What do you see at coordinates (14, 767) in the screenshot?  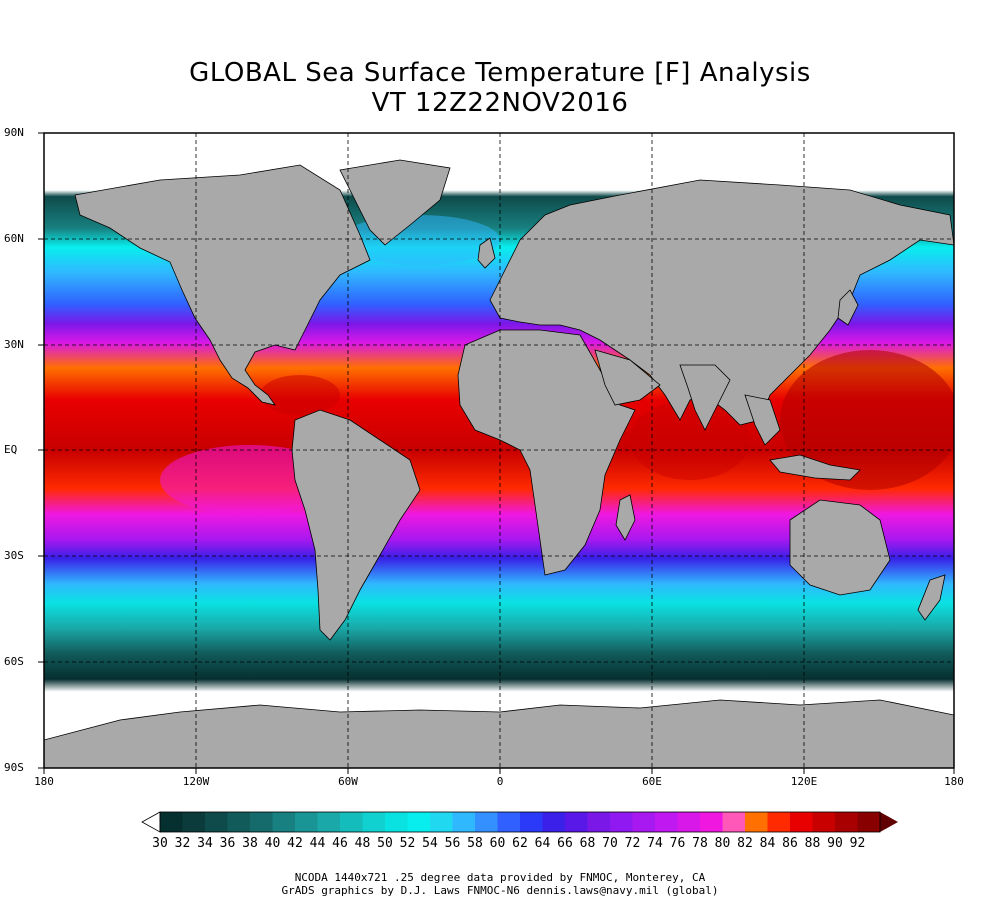 I see `lat-label-90s: 90S` at bounding box center [14, 767].